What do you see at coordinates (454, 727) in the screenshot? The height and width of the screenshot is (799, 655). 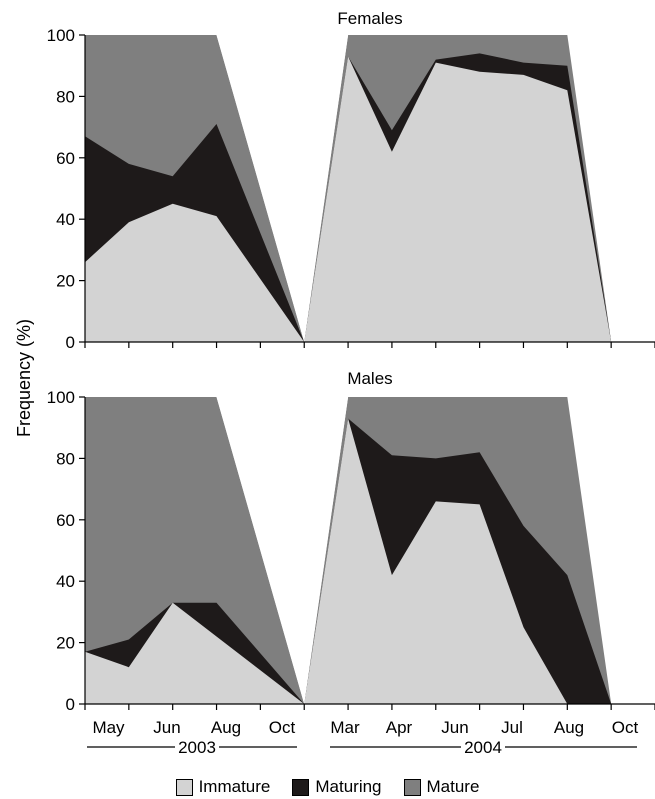 I see `x-tick-label-jun-6: Jun` at bounding box center [454, 727].